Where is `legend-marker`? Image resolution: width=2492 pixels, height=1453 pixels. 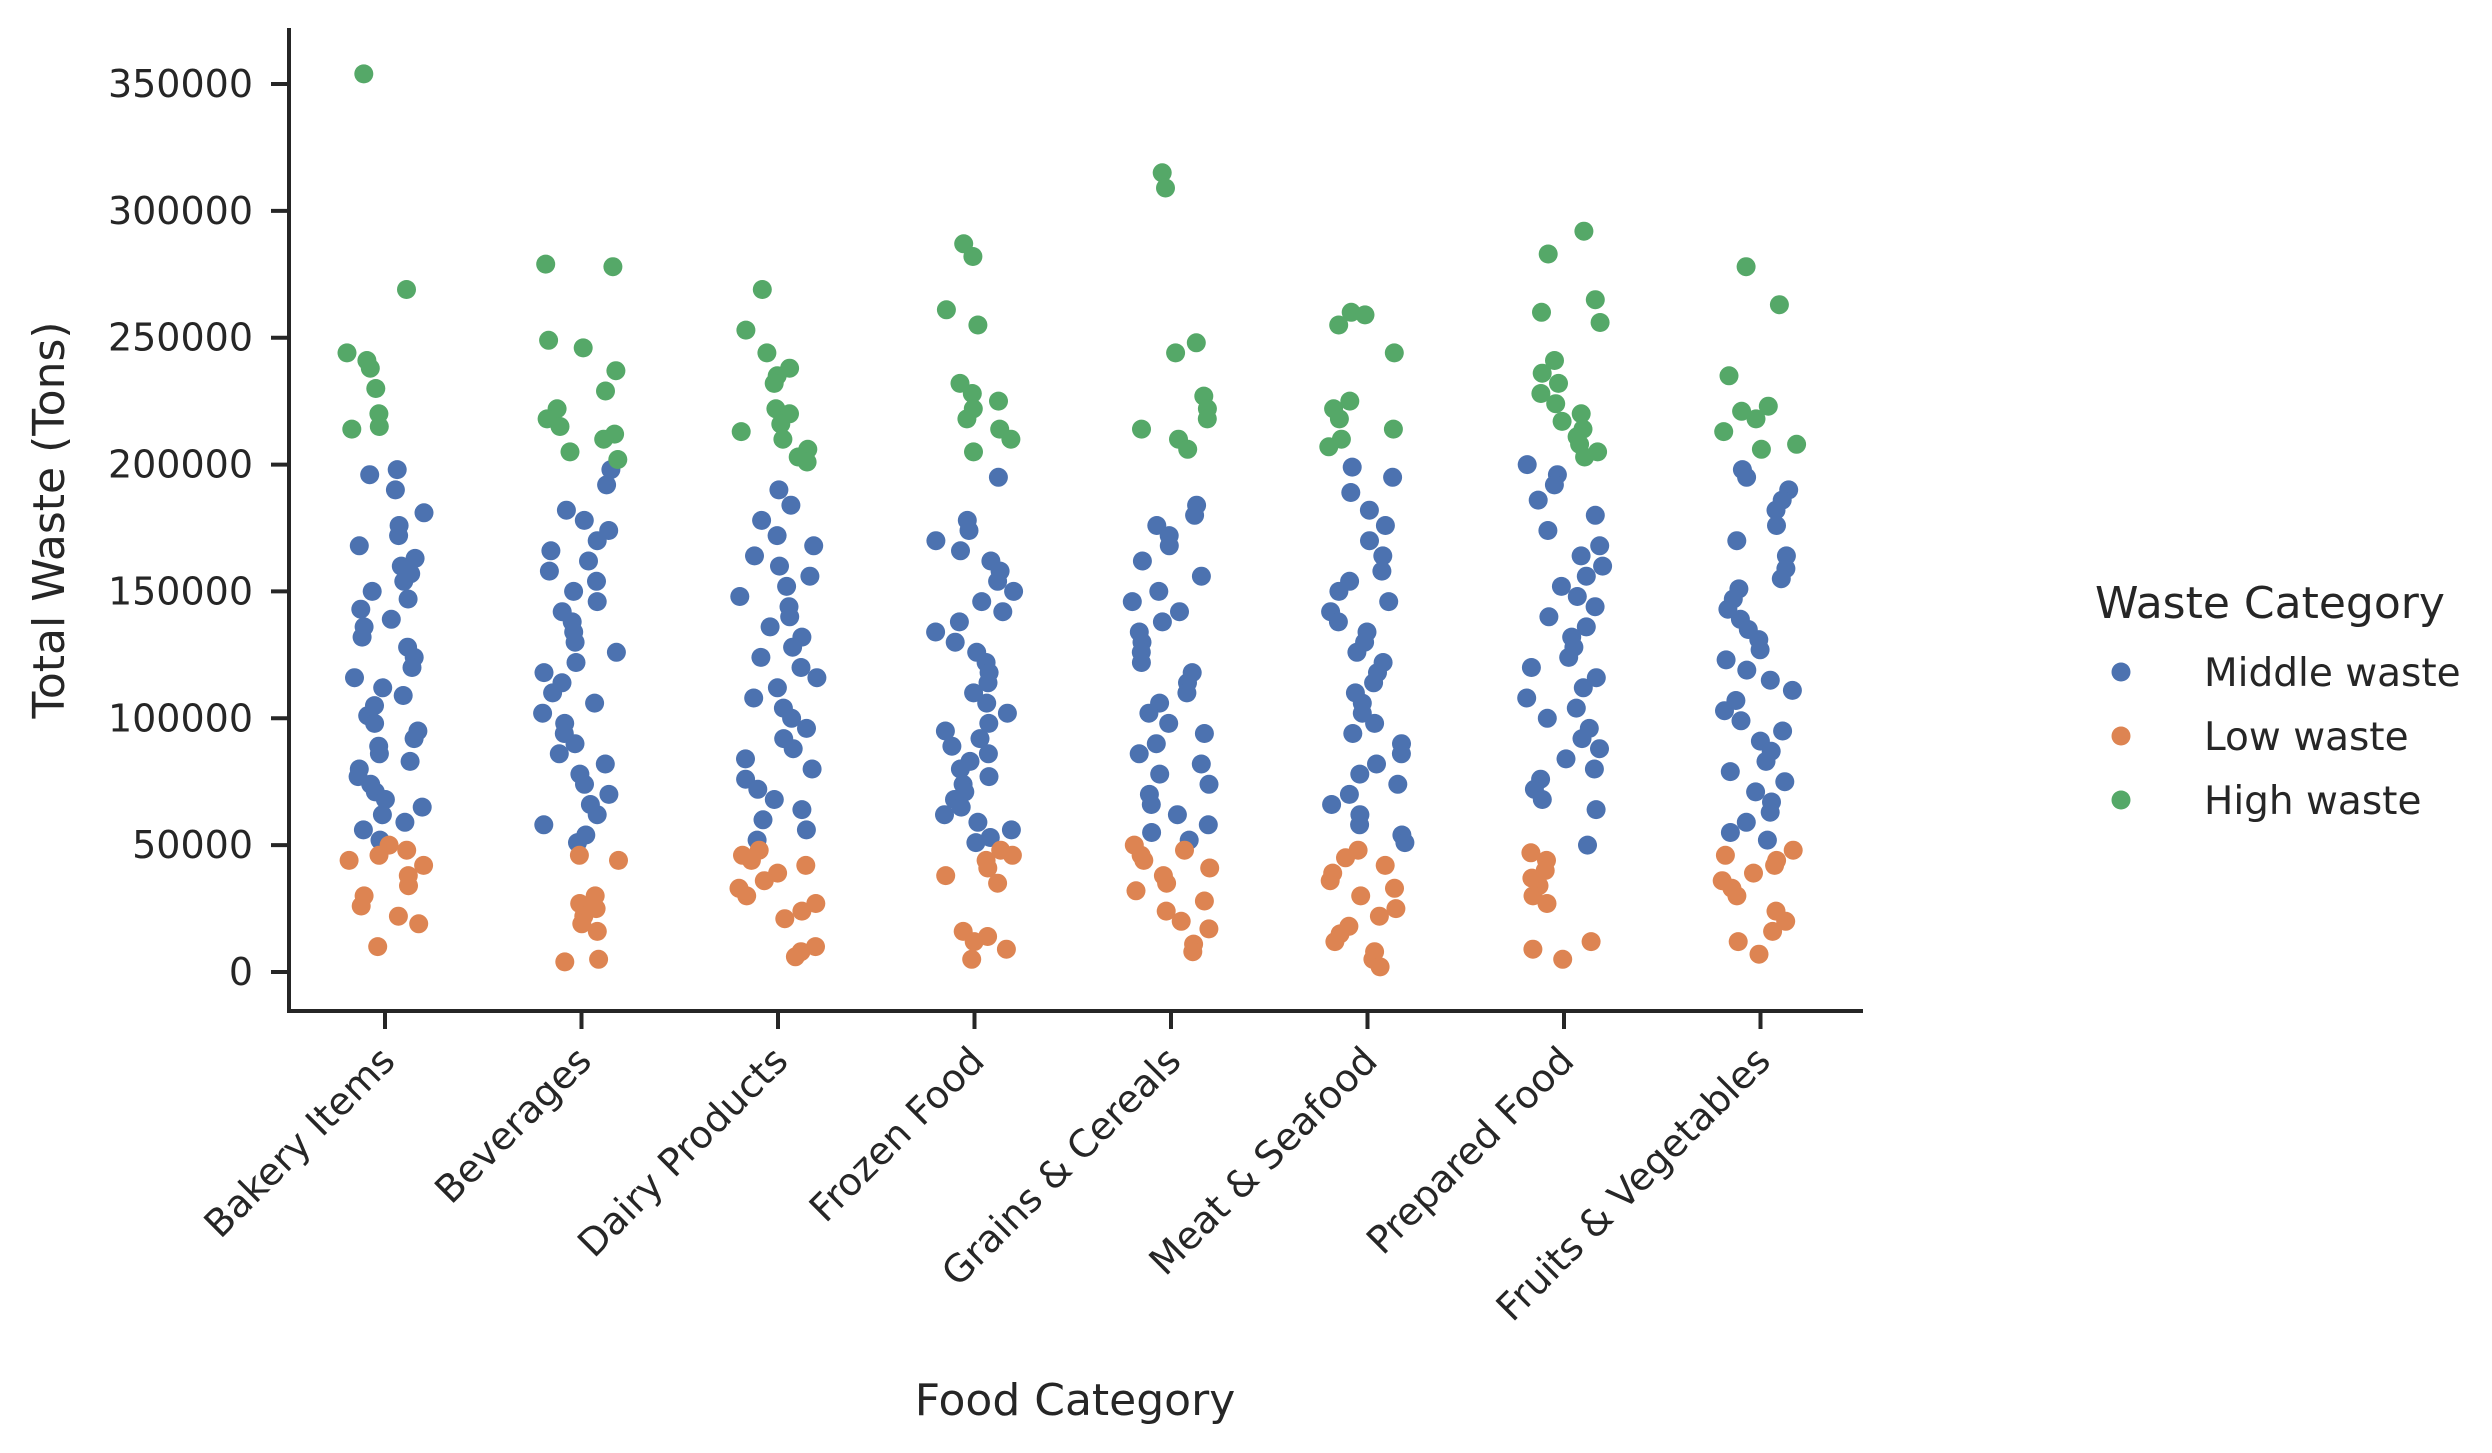 legend-marker is located at coordinates (2121, 800).